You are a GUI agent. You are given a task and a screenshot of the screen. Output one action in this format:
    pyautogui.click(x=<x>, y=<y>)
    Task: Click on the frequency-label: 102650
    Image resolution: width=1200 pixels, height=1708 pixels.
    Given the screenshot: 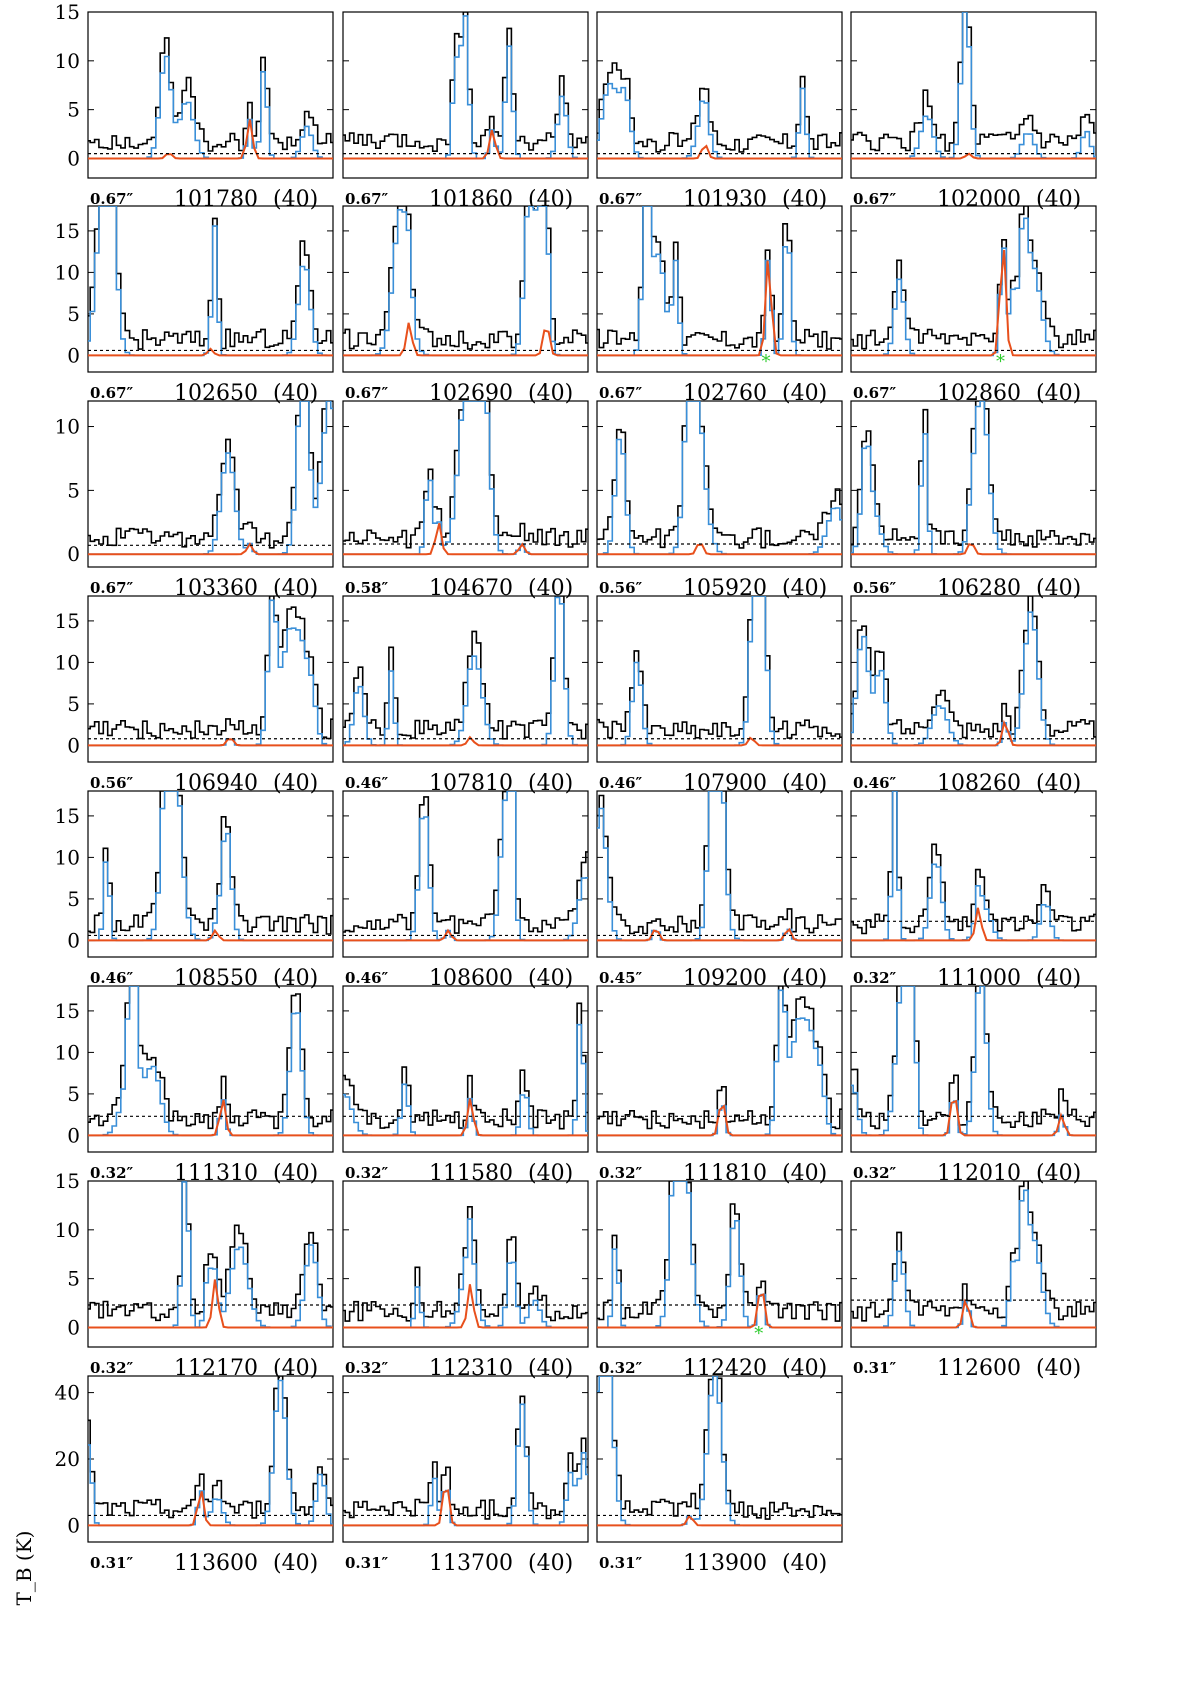 What is the action you would take?
    pyautogui.click(x=216, y=393)
    